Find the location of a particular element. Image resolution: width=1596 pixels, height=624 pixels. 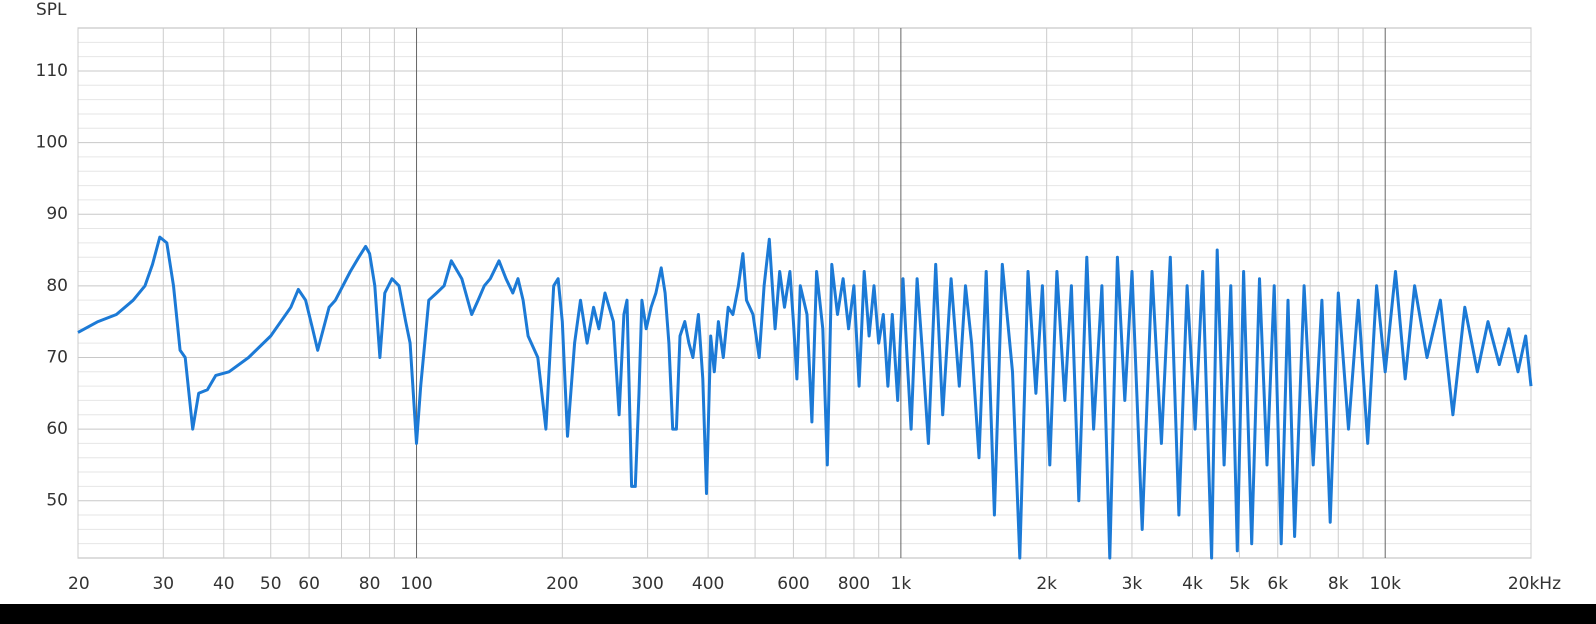

y-axis-label: SPL is located at coordinates (51, 10).